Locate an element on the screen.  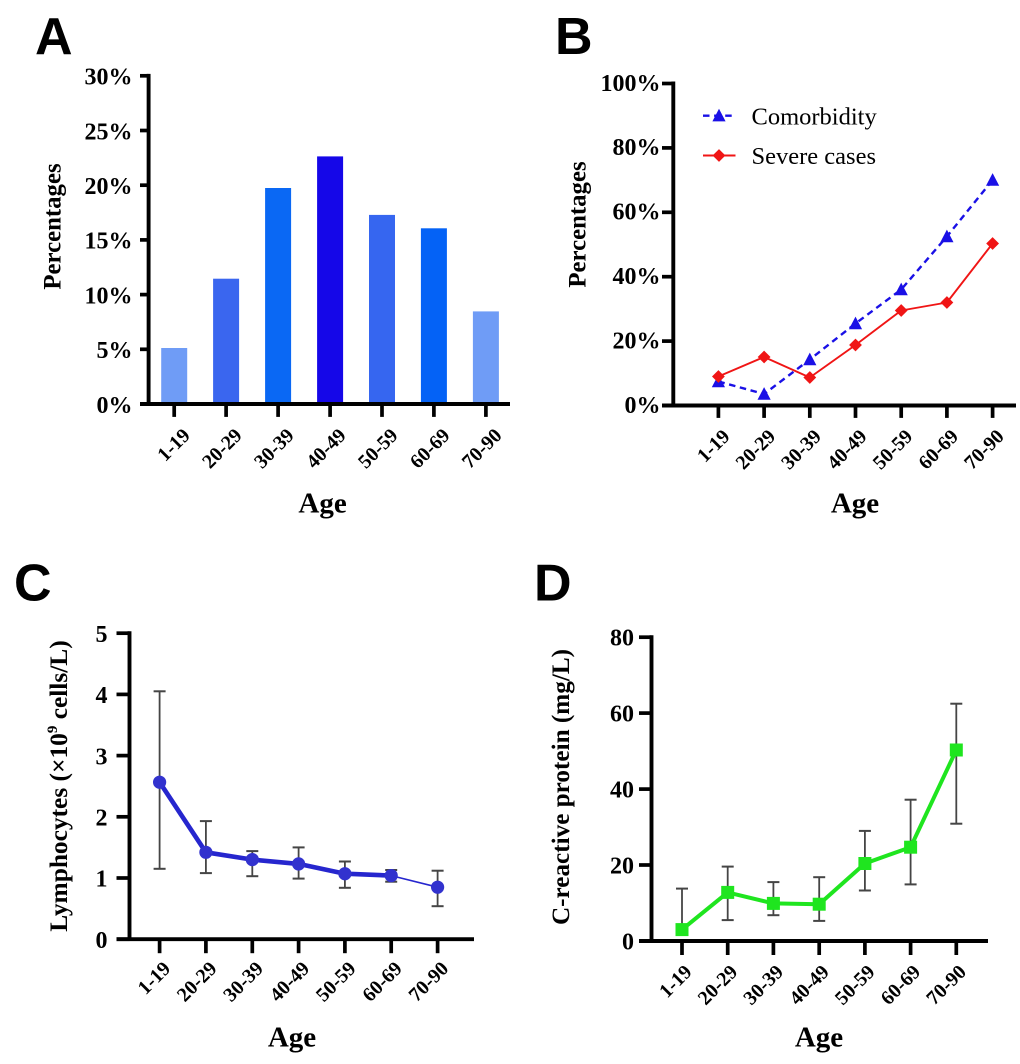
svg-text: Lymphocytes (×109 cells/L) is located at coordinates (59, 785).